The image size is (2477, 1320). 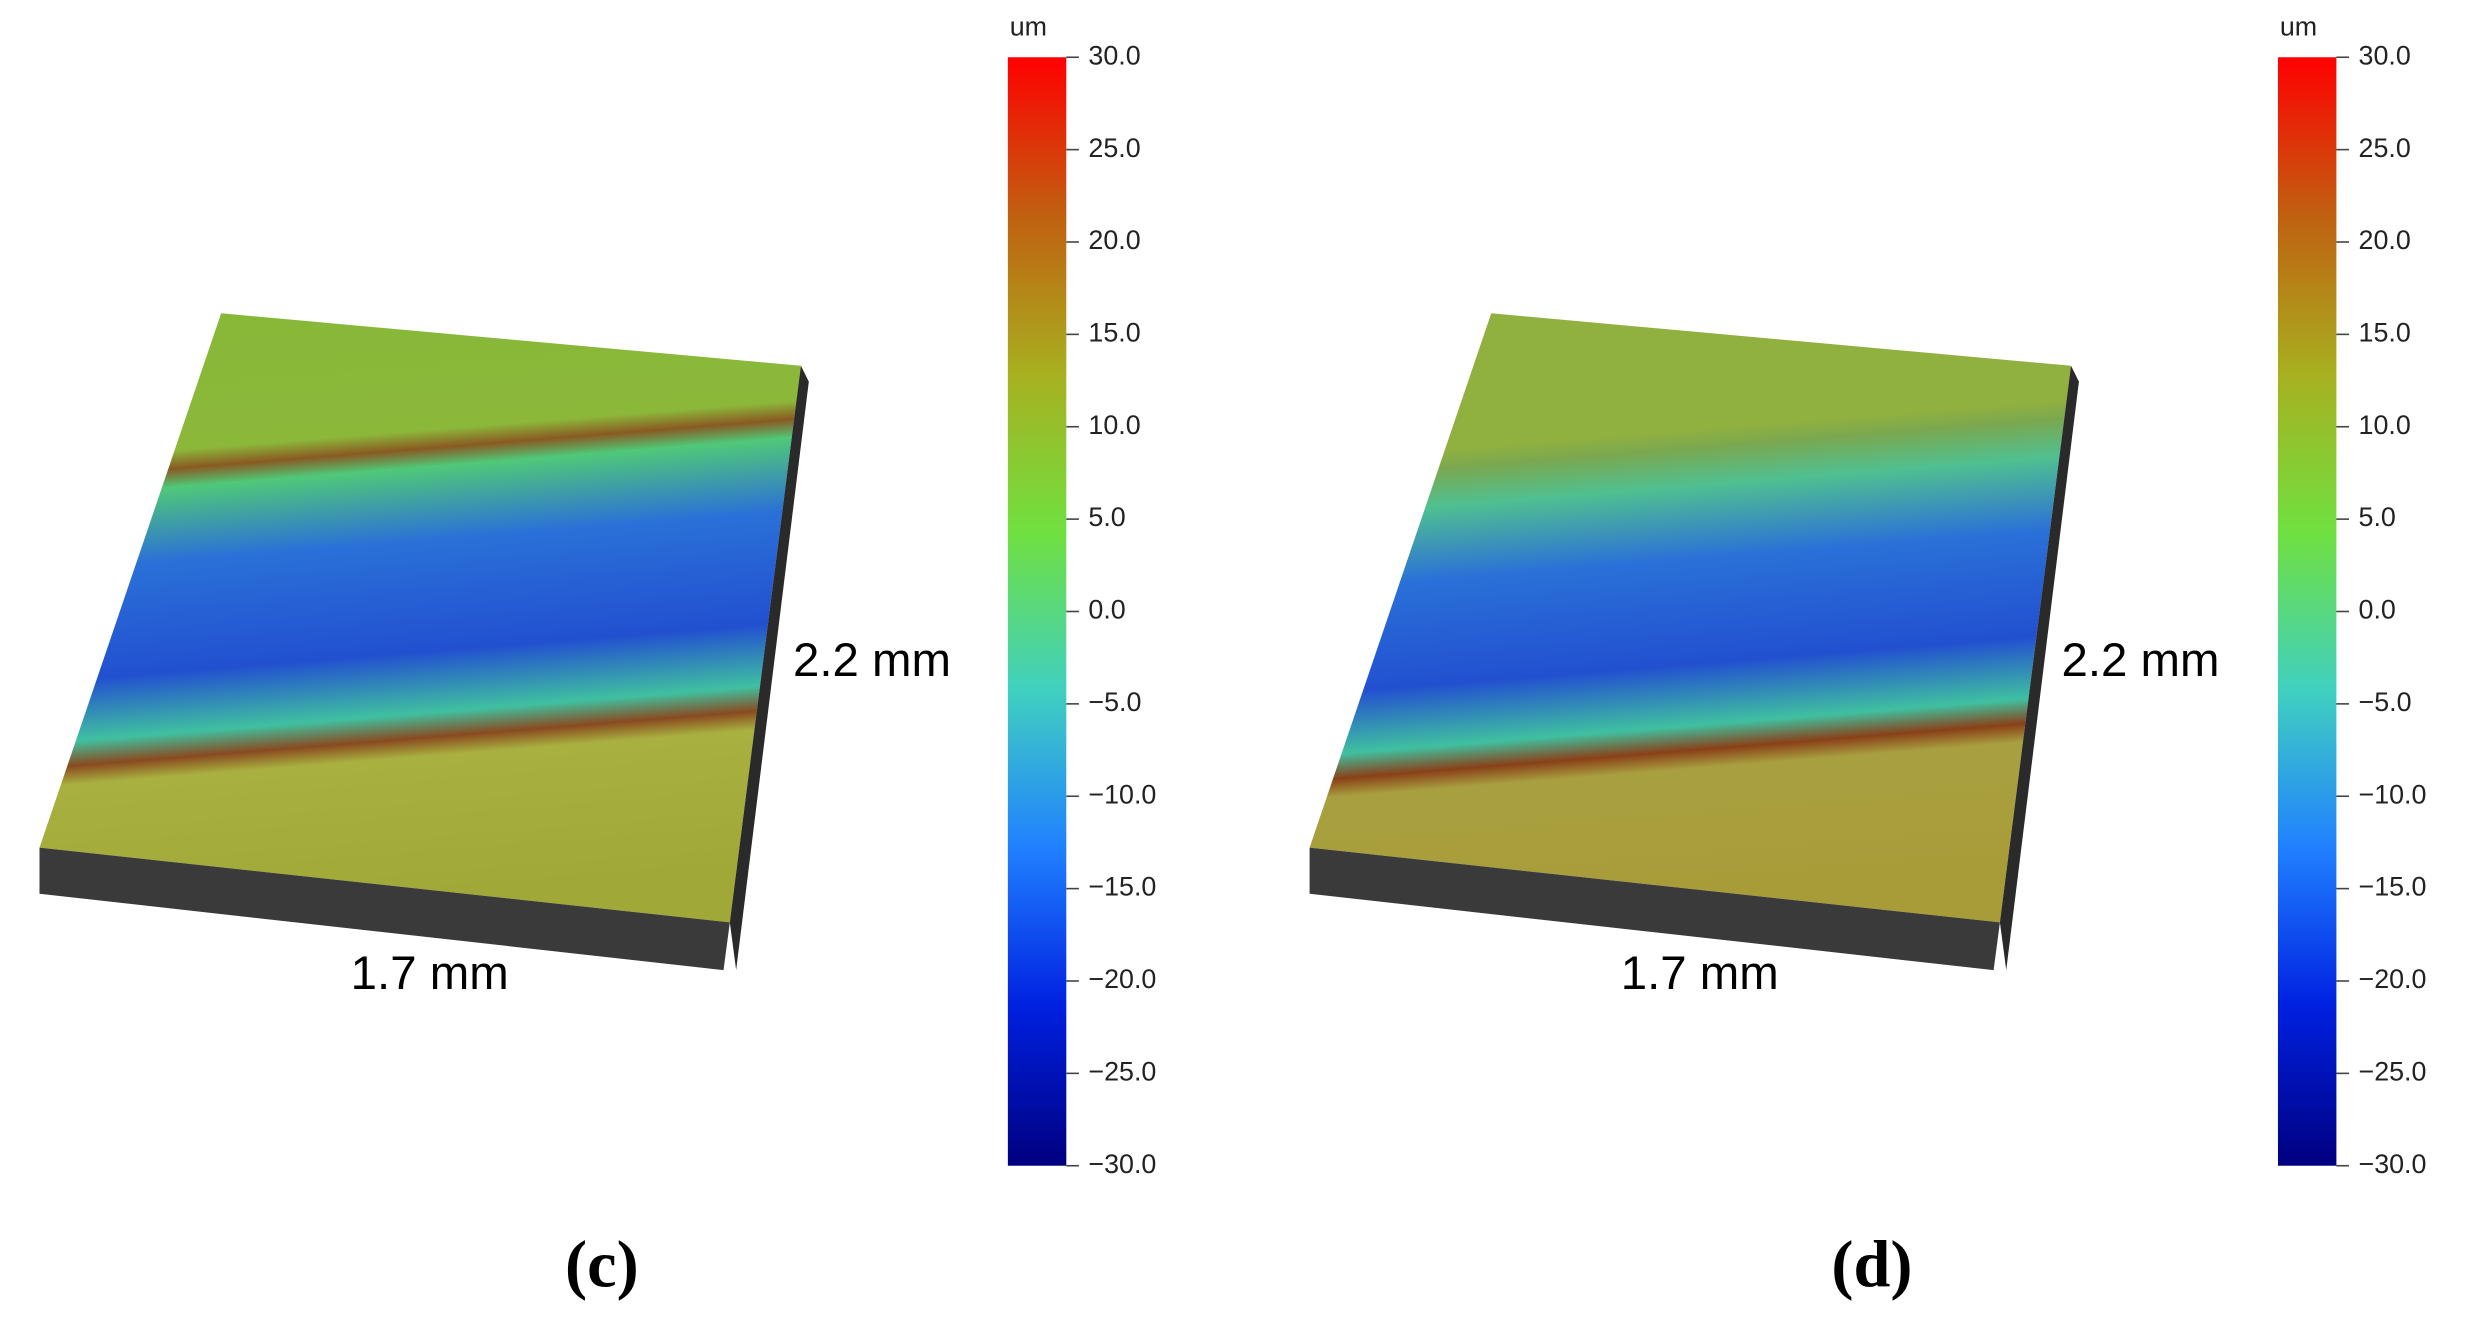 What do you see at coordinates (1871, 1264) in the screenshot?
I see `panel-label: (d)` at bounding box center [1871, 1264].